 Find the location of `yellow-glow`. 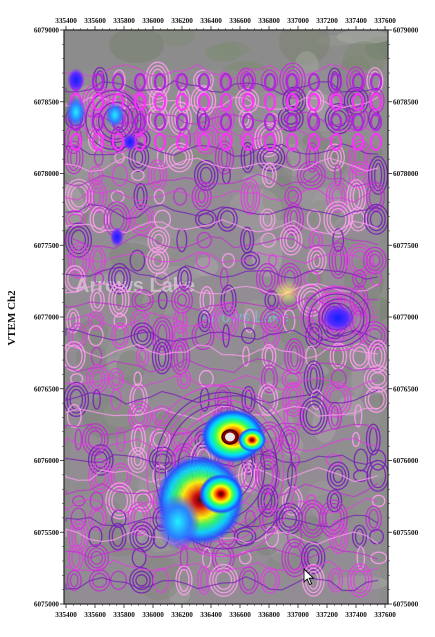

yellow-glow is located at coordinates (287, 292).